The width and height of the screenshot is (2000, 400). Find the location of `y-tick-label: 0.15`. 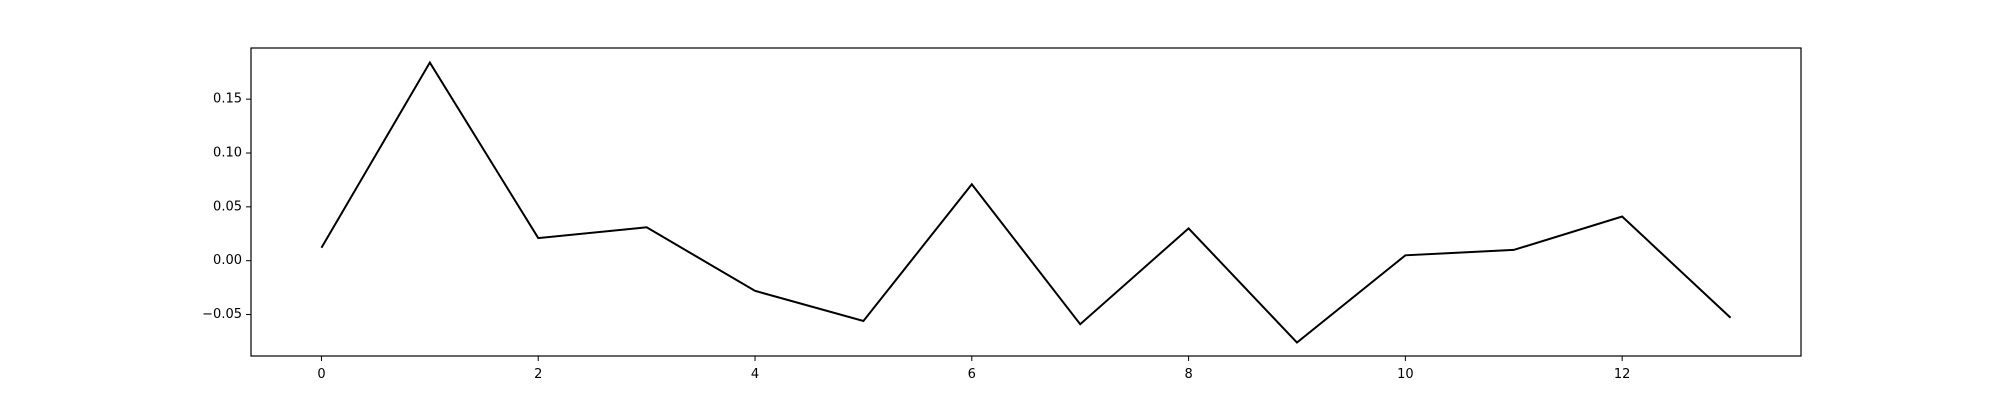

y-tick-label: 0.15 is located at coordinates (227, 99).